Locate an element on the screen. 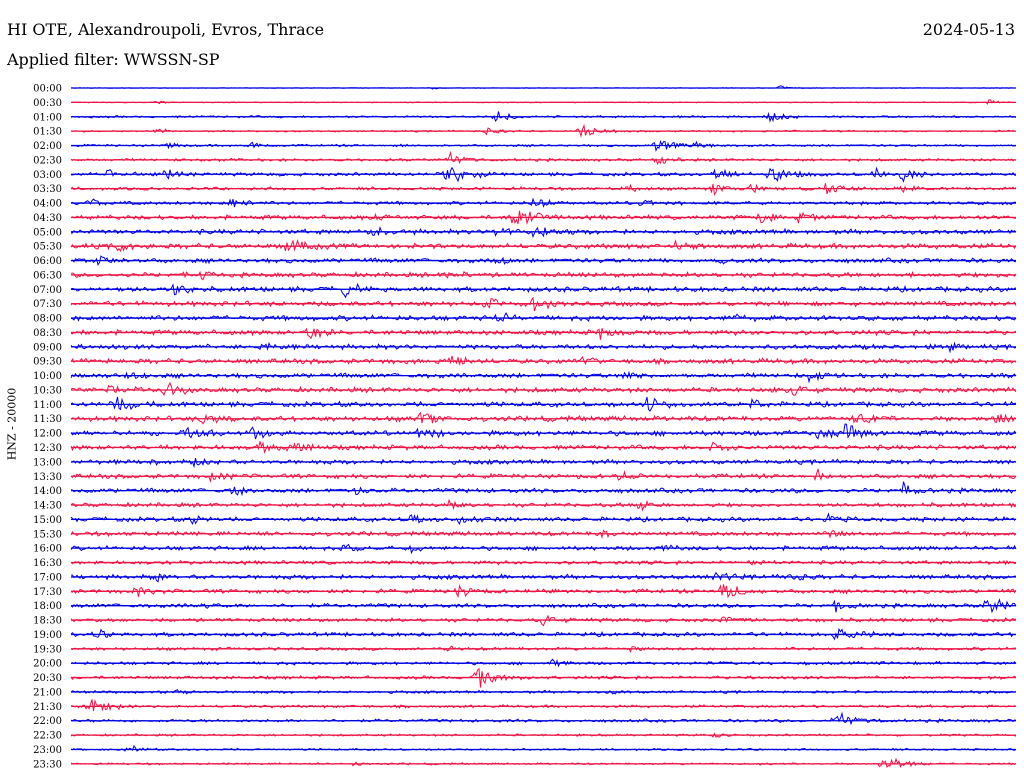 This screenshot has height=780, width=1024. time-tick-label: 12:30 is located at coordinates (47, 448).